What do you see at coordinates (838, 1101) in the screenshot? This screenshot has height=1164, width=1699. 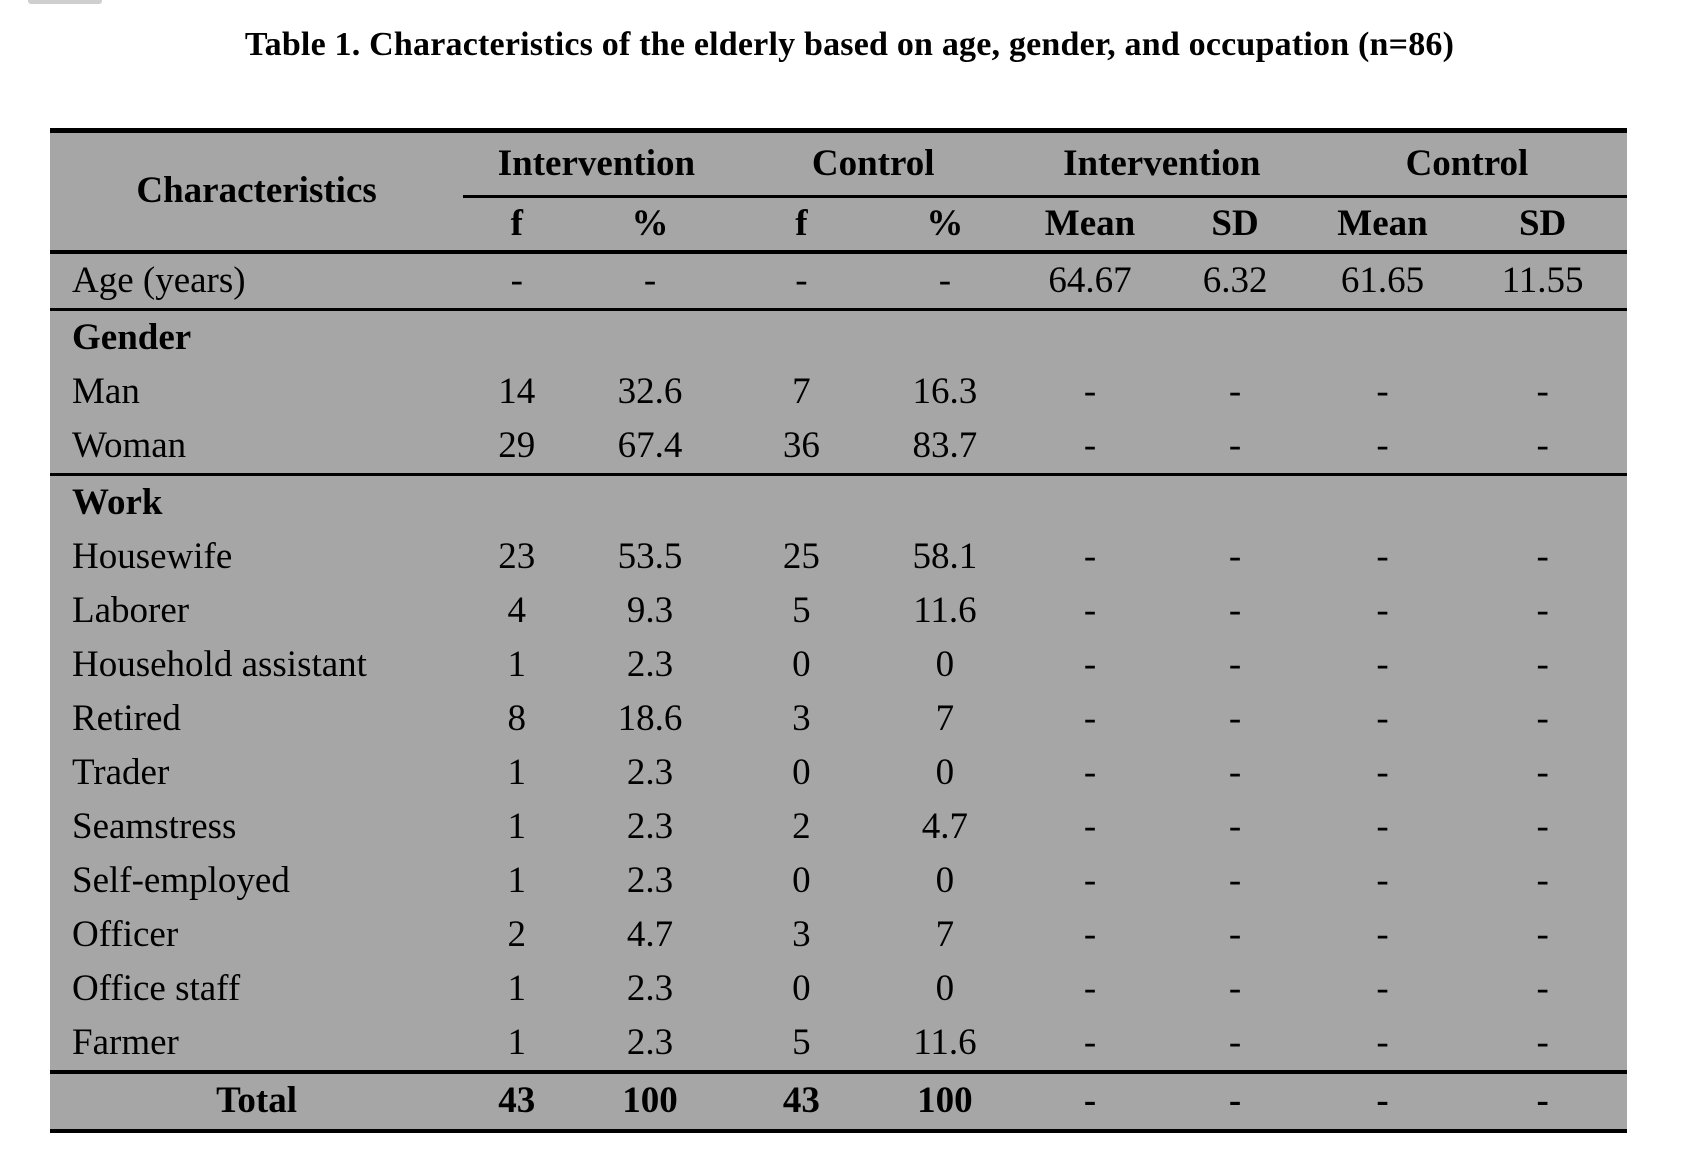 I see `table-row: Total 43 100 43 100 - - - -` at bounding box center [838, 1101].